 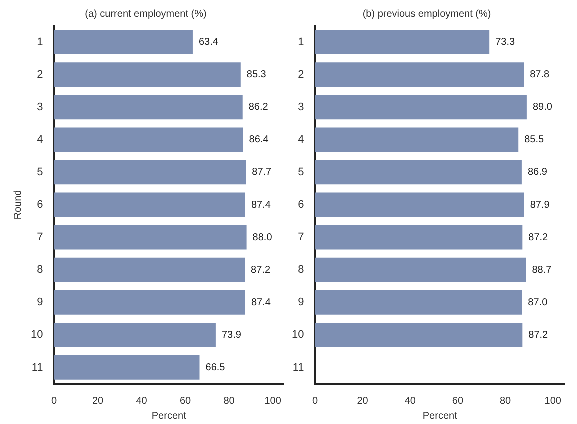 I want to click on data-label: 87.8, so click(x=540, y=75).